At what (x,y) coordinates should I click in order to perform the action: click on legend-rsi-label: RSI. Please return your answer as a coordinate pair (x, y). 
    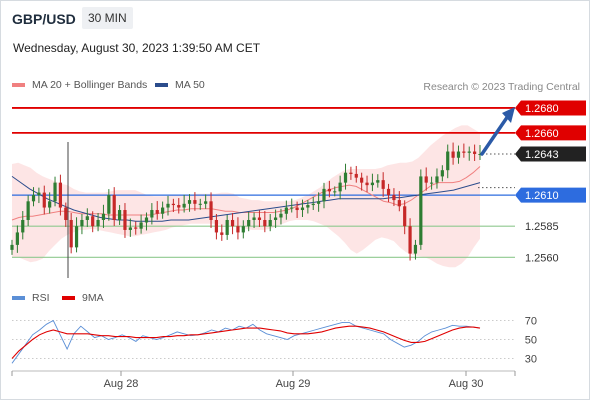
    Looking at the image, I should click on (41, 298).